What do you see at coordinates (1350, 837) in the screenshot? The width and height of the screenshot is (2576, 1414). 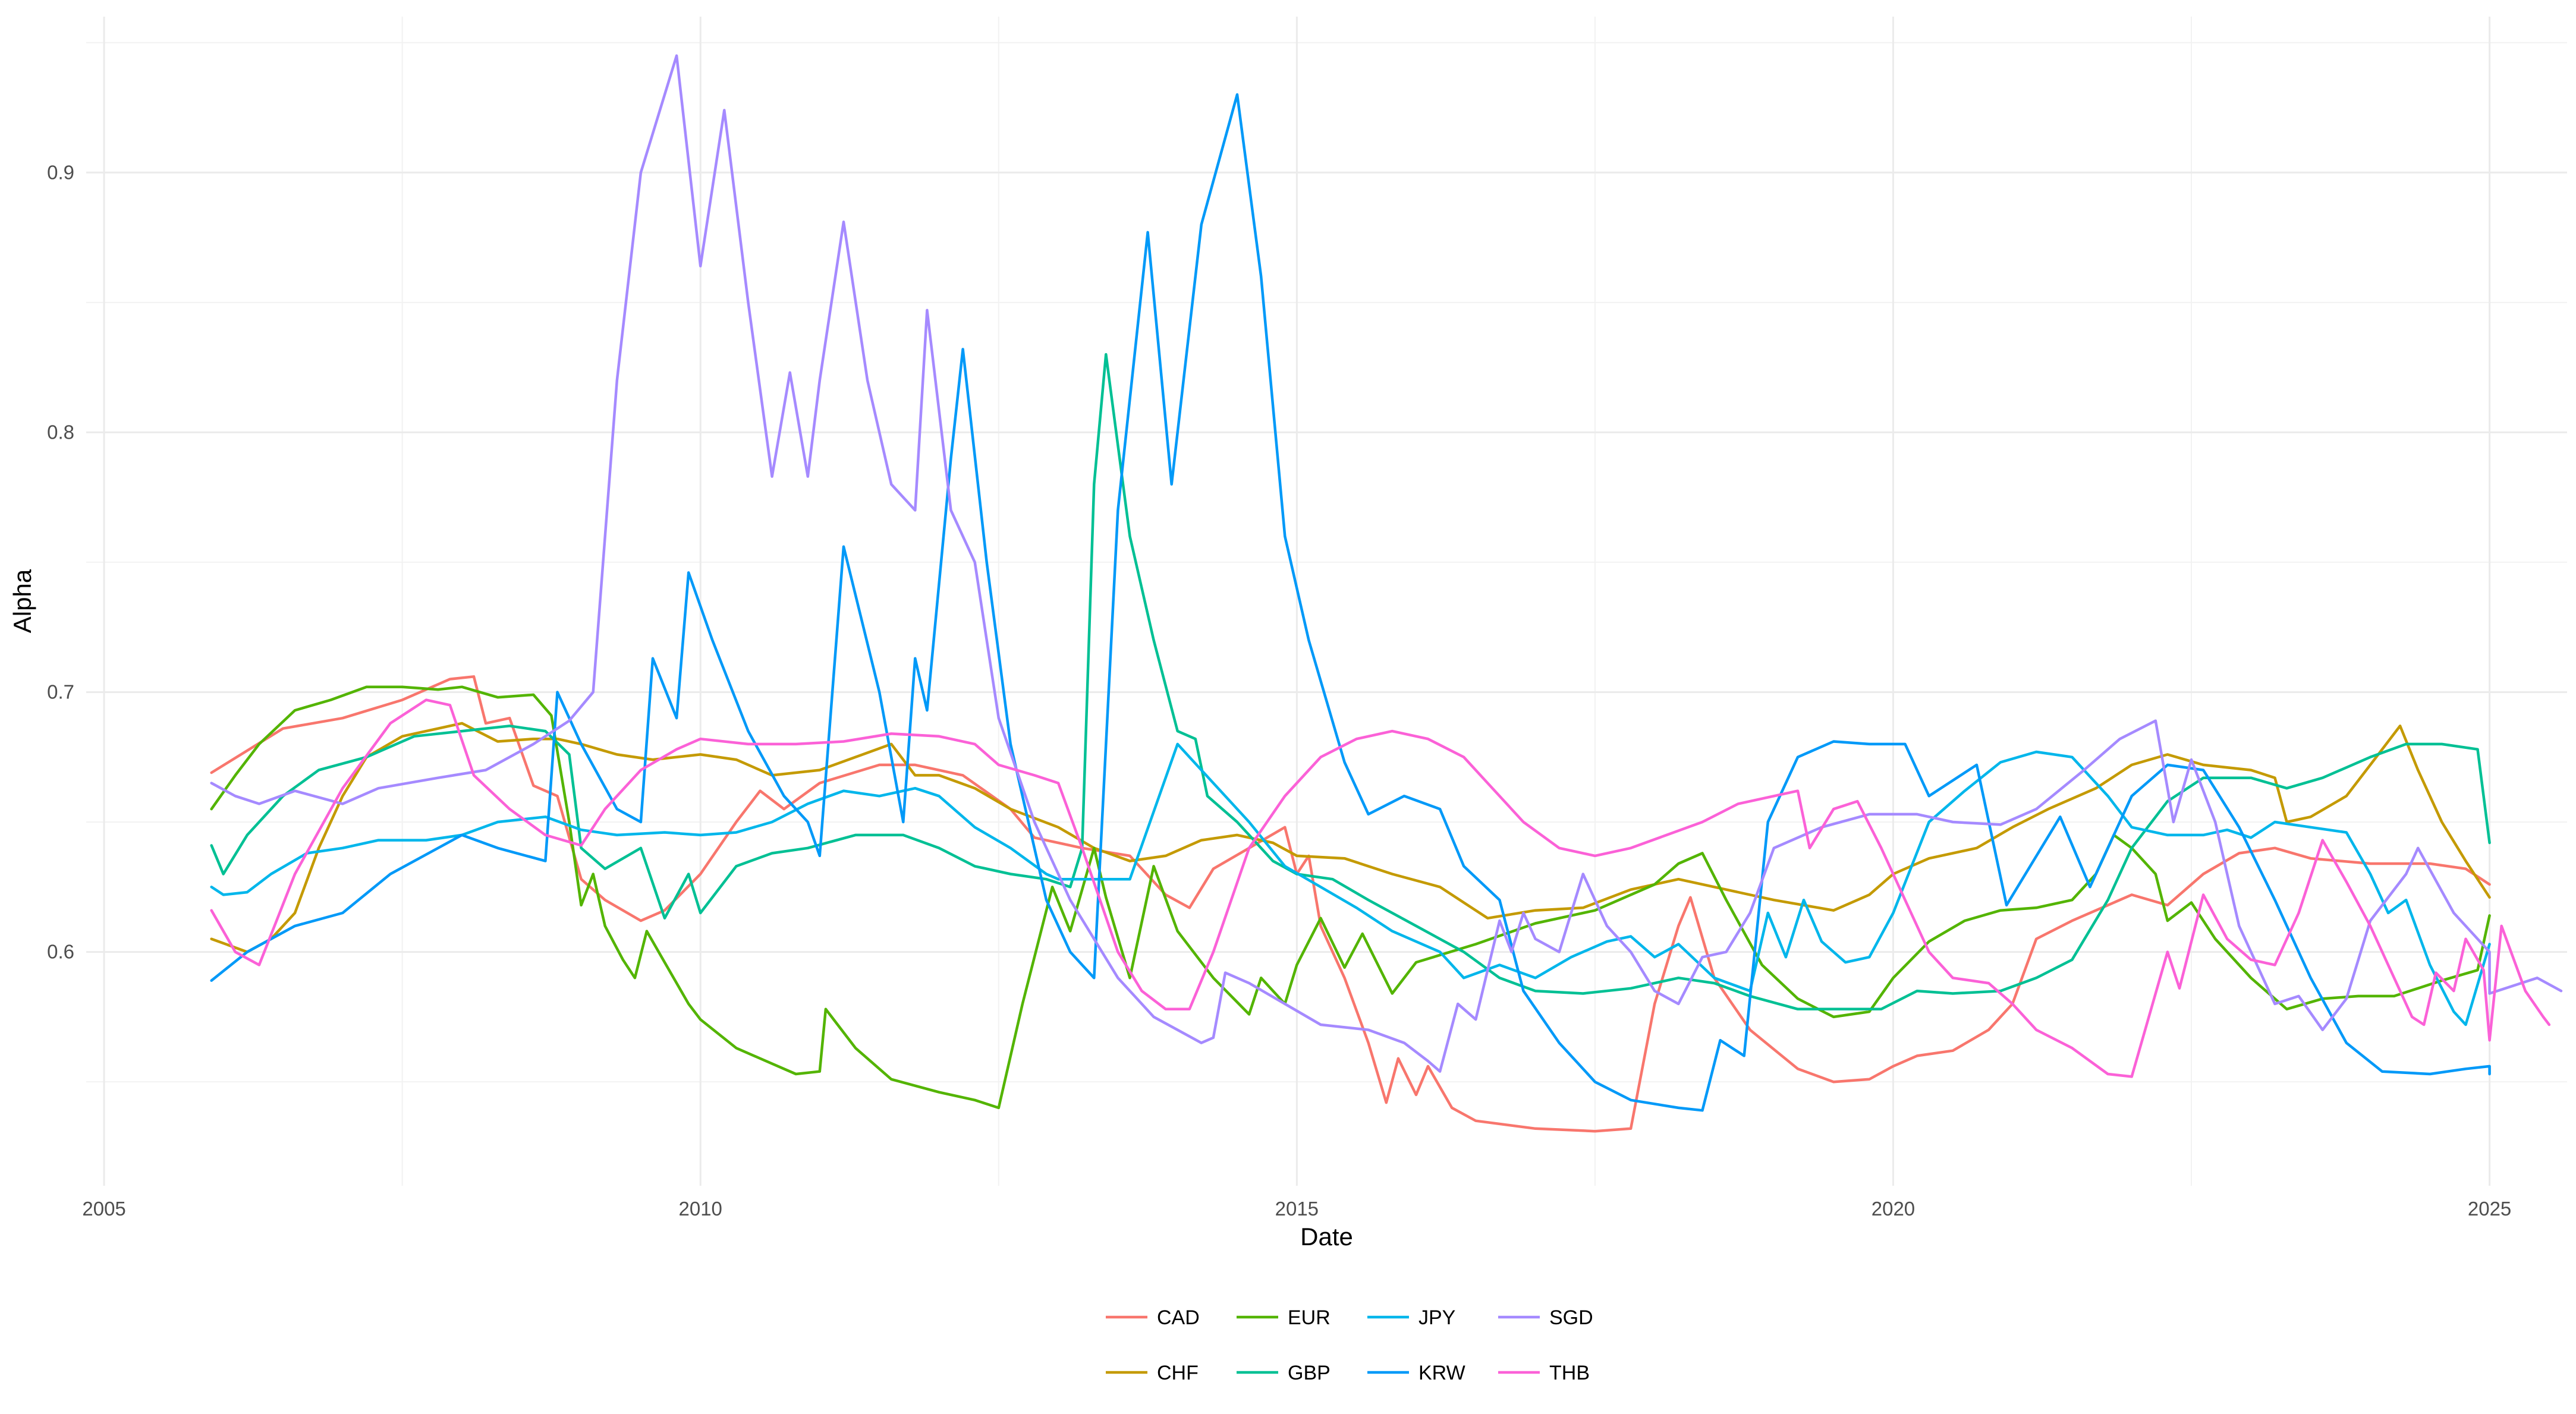 I see `series-line-chf` at bounding box center [1350, 837].